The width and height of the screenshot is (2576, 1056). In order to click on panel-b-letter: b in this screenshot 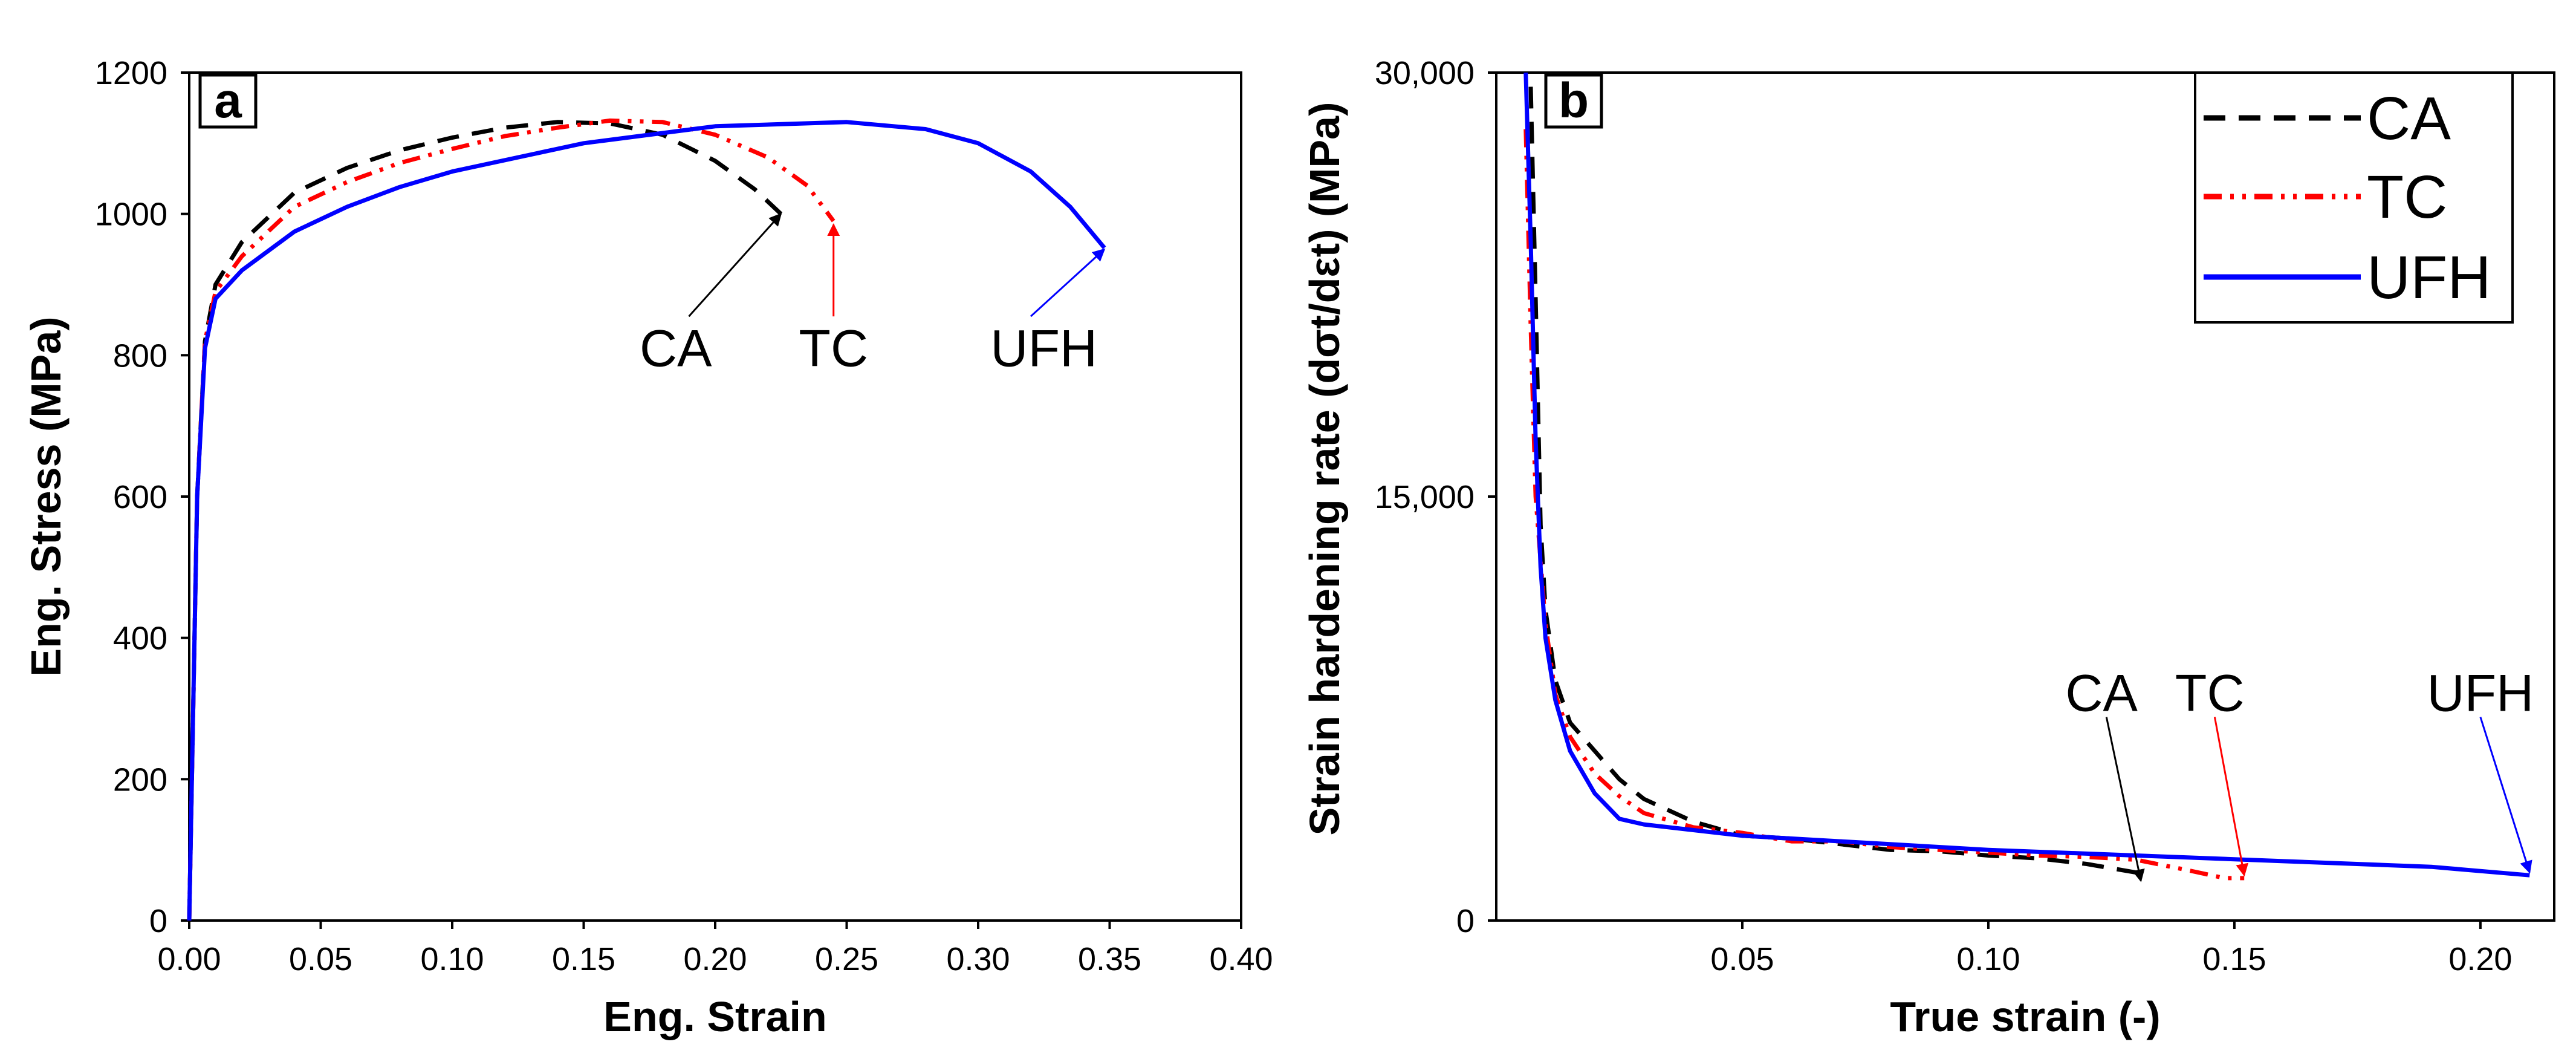, I will do `click(1574, 100)`.